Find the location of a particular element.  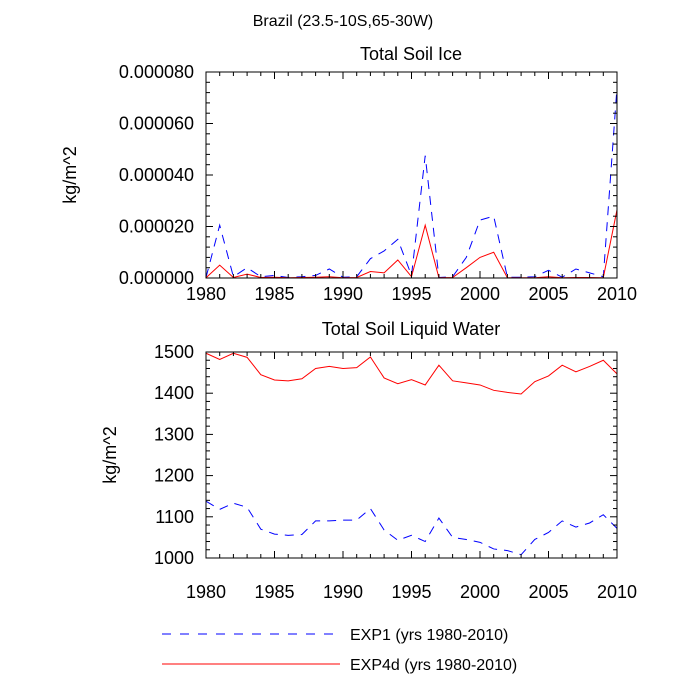

series-line-exp1 is located at coordinates (411, 528).